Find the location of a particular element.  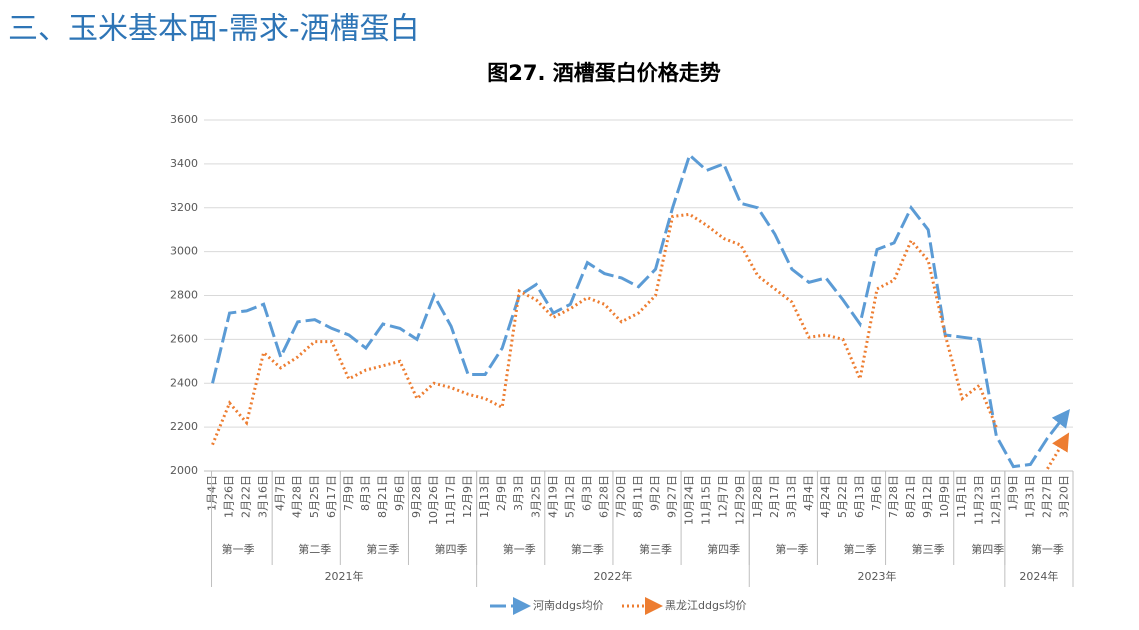

x-tick-label: 10月26日 is located at coordinates (433, 500).